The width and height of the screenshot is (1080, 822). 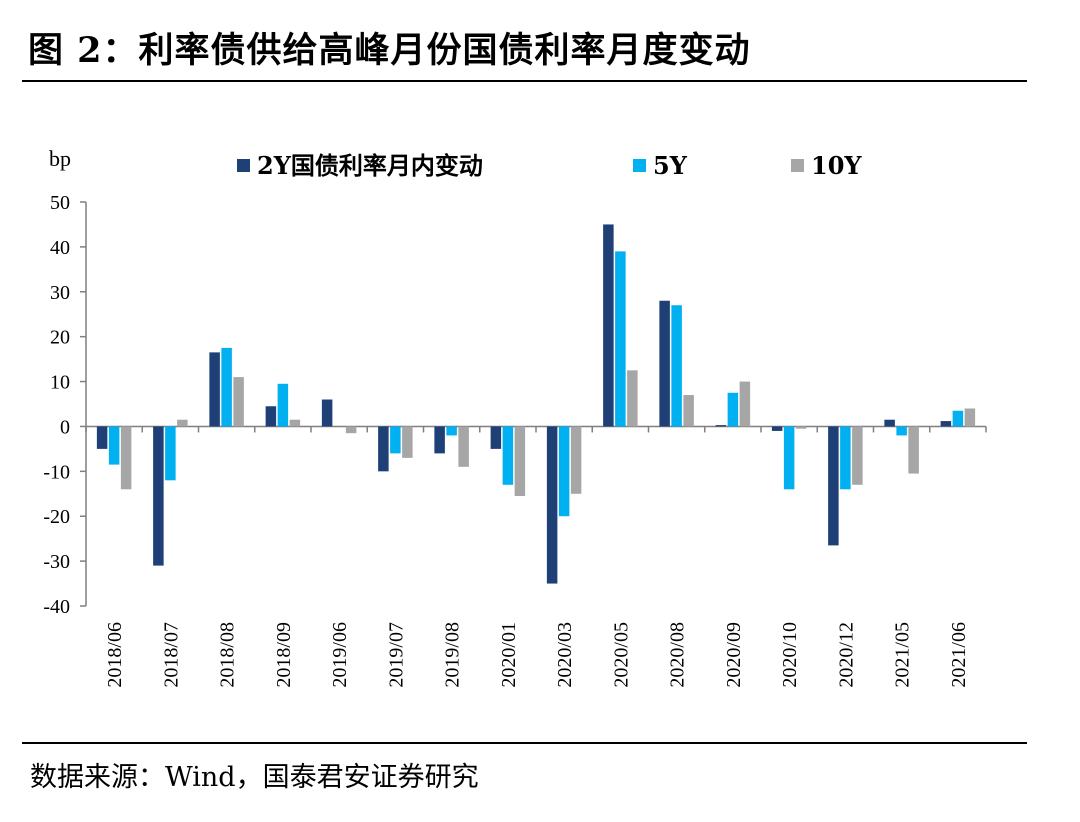 What do you see at coordinates (60, 158) in the screenshot?
I see `y-axis-unit: bp` at bounding box center [60, 158].